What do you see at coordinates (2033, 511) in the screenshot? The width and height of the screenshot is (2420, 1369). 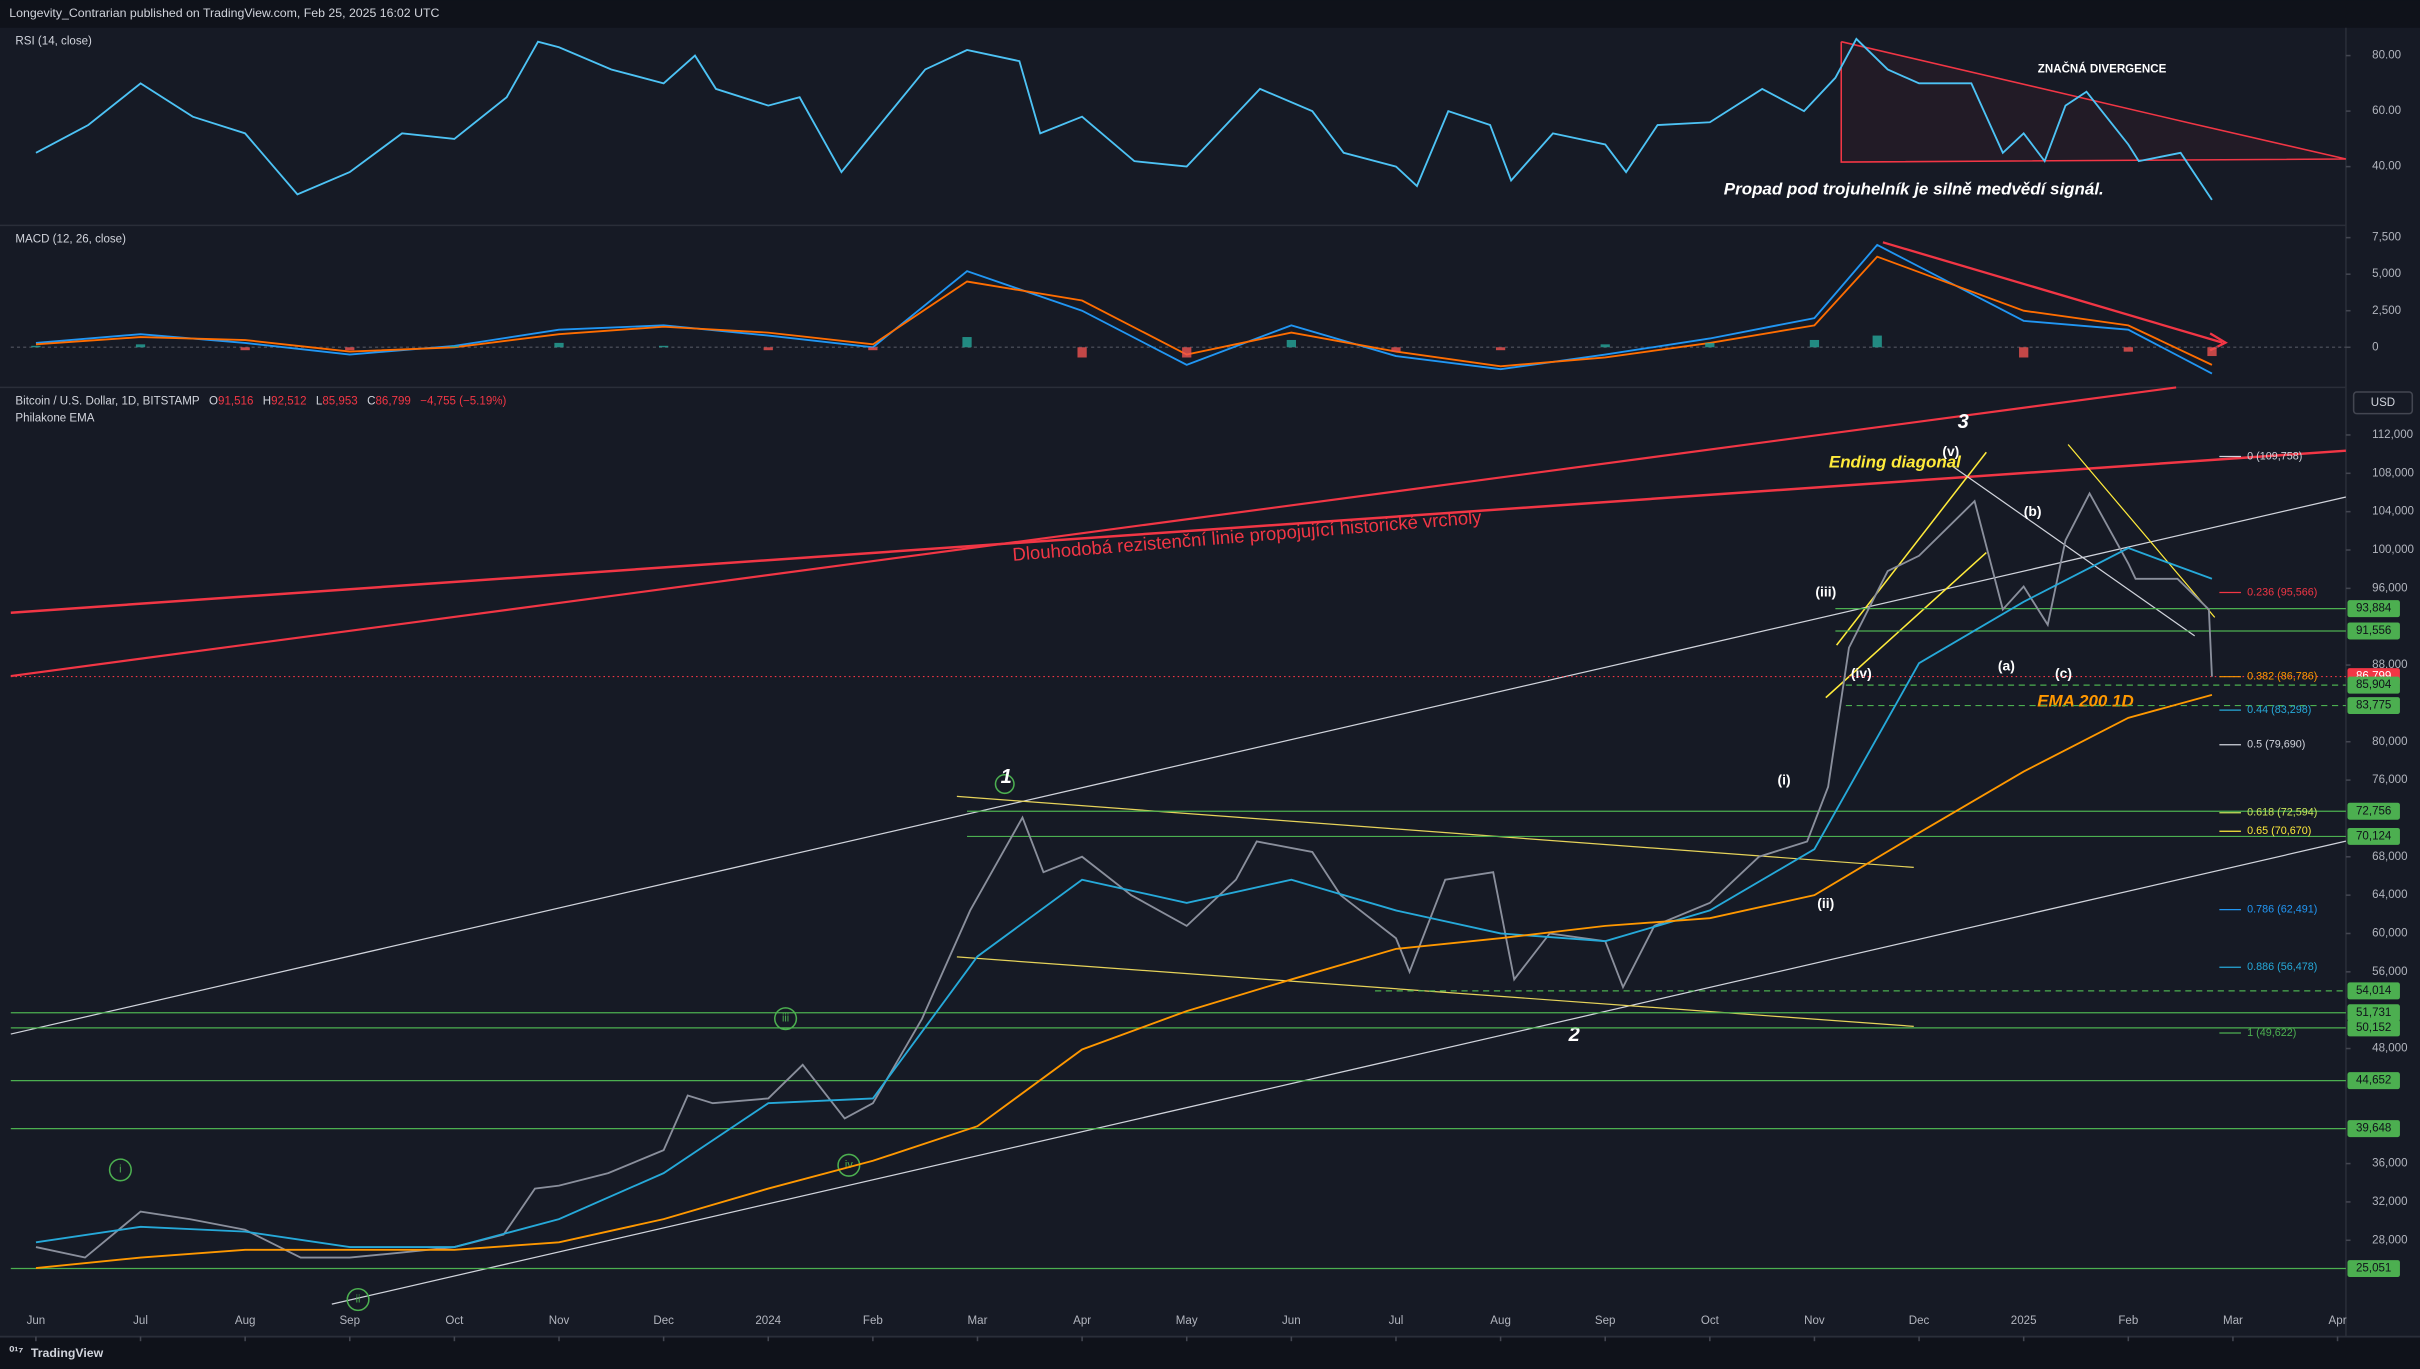 I see `wave-label: (b)` at bounding box center [2033, 511].